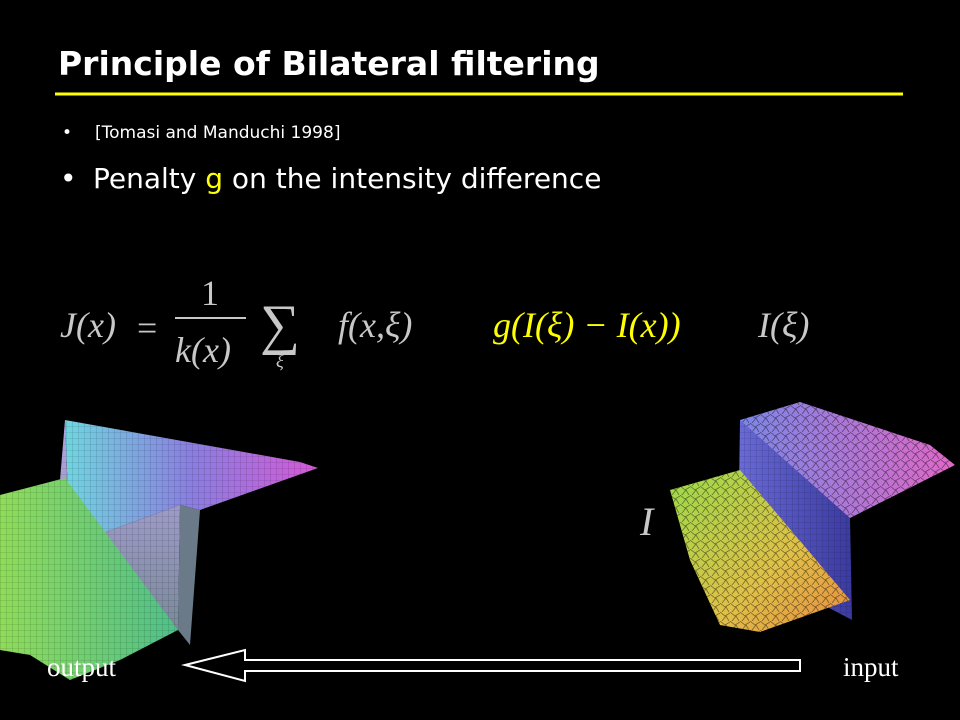 The height and width of the screenshot is (720, 960). Describe the element at coordinates (375, 325) in the screenshot. I see `eq-spatial: f(x,ξ)` at that location.